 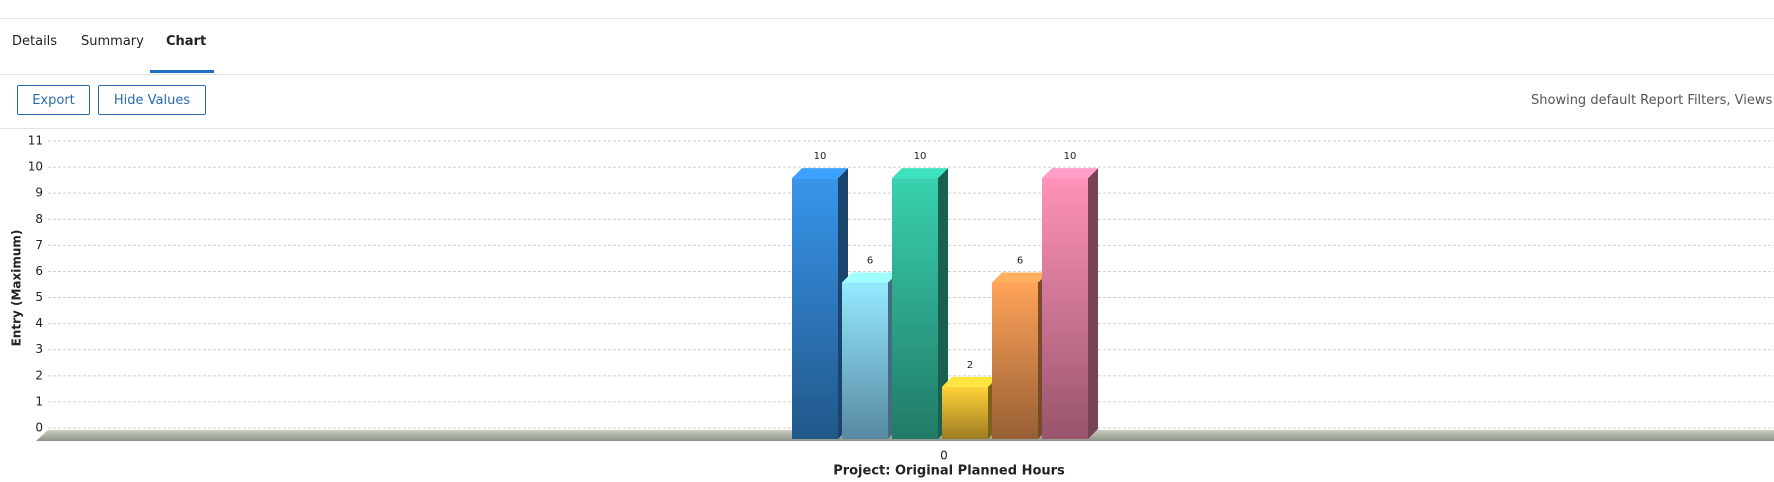 What do you see at coordinates (35, 41) in the screenshot?
I see `tab: Details` at bounding box center [35, 41].